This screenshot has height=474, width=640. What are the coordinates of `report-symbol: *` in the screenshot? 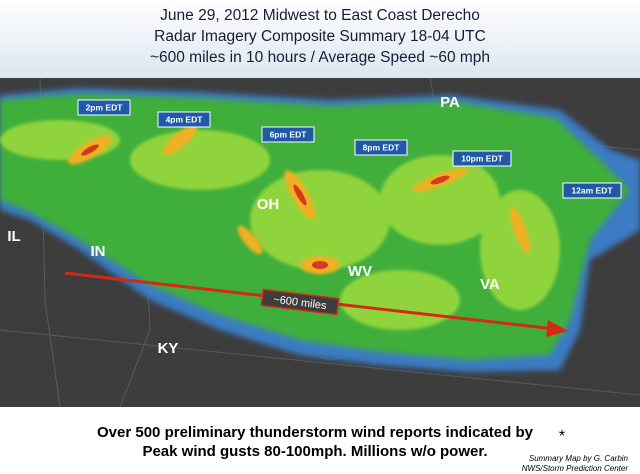 It's located at (562, 436).